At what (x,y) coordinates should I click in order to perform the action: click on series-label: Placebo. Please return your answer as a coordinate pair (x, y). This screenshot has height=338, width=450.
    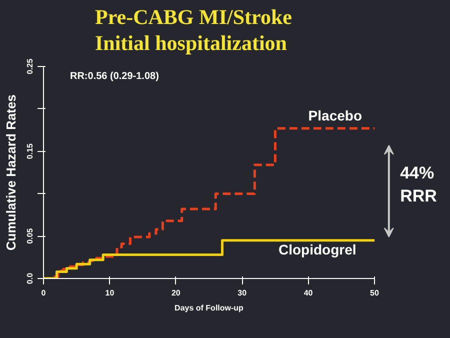
    Looking at the image, I should click on (335, 116).